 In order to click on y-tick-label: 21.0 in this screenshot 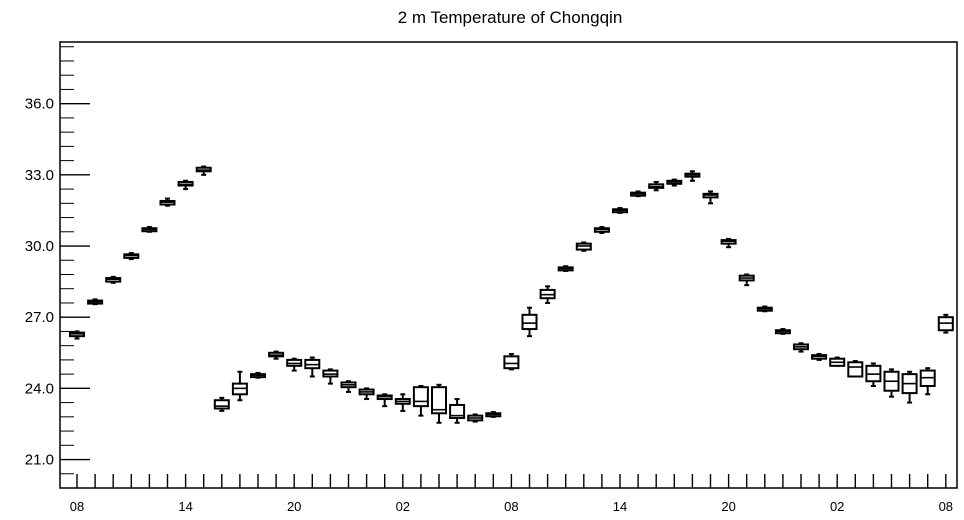, I will do `click(39, 460)`.